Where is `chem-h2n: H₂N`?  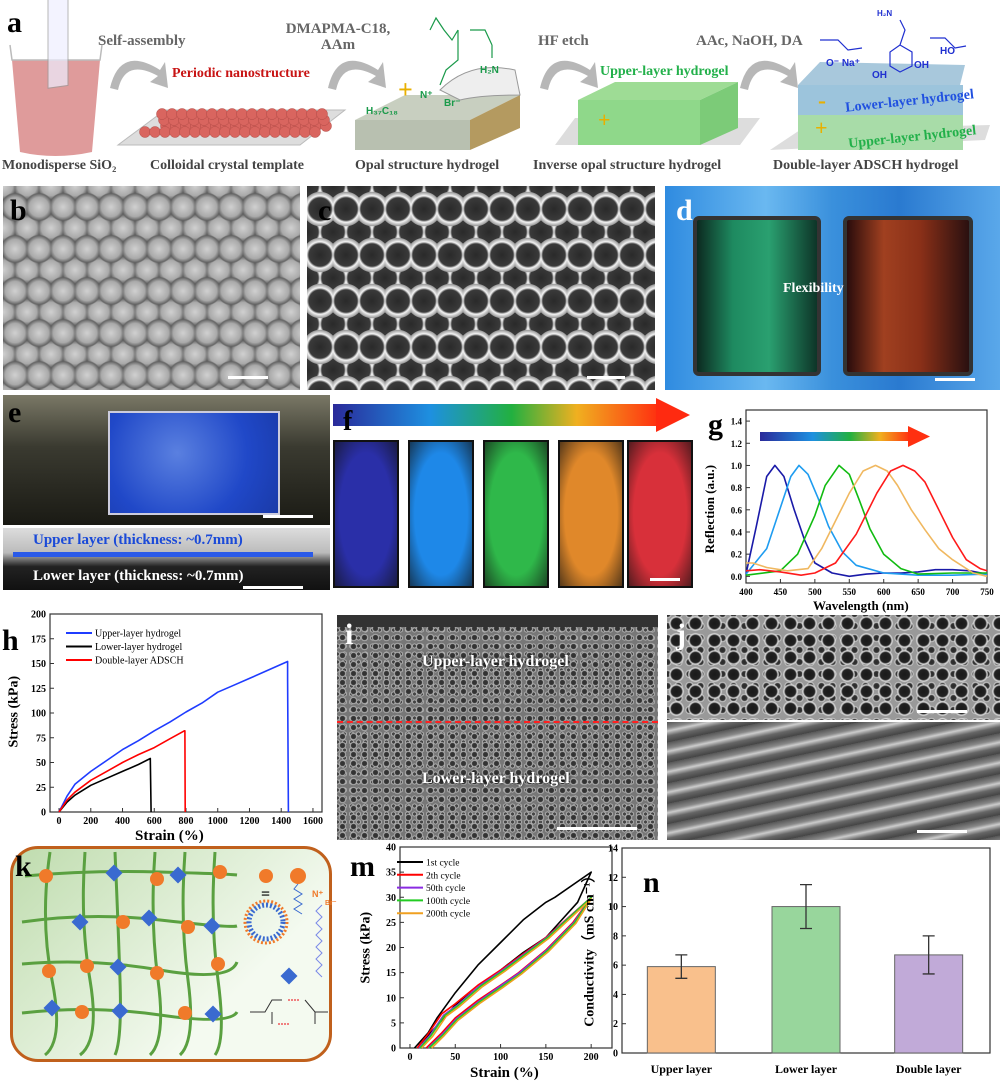 chem-h2n: H₂N is located at coordinates (489, 70).